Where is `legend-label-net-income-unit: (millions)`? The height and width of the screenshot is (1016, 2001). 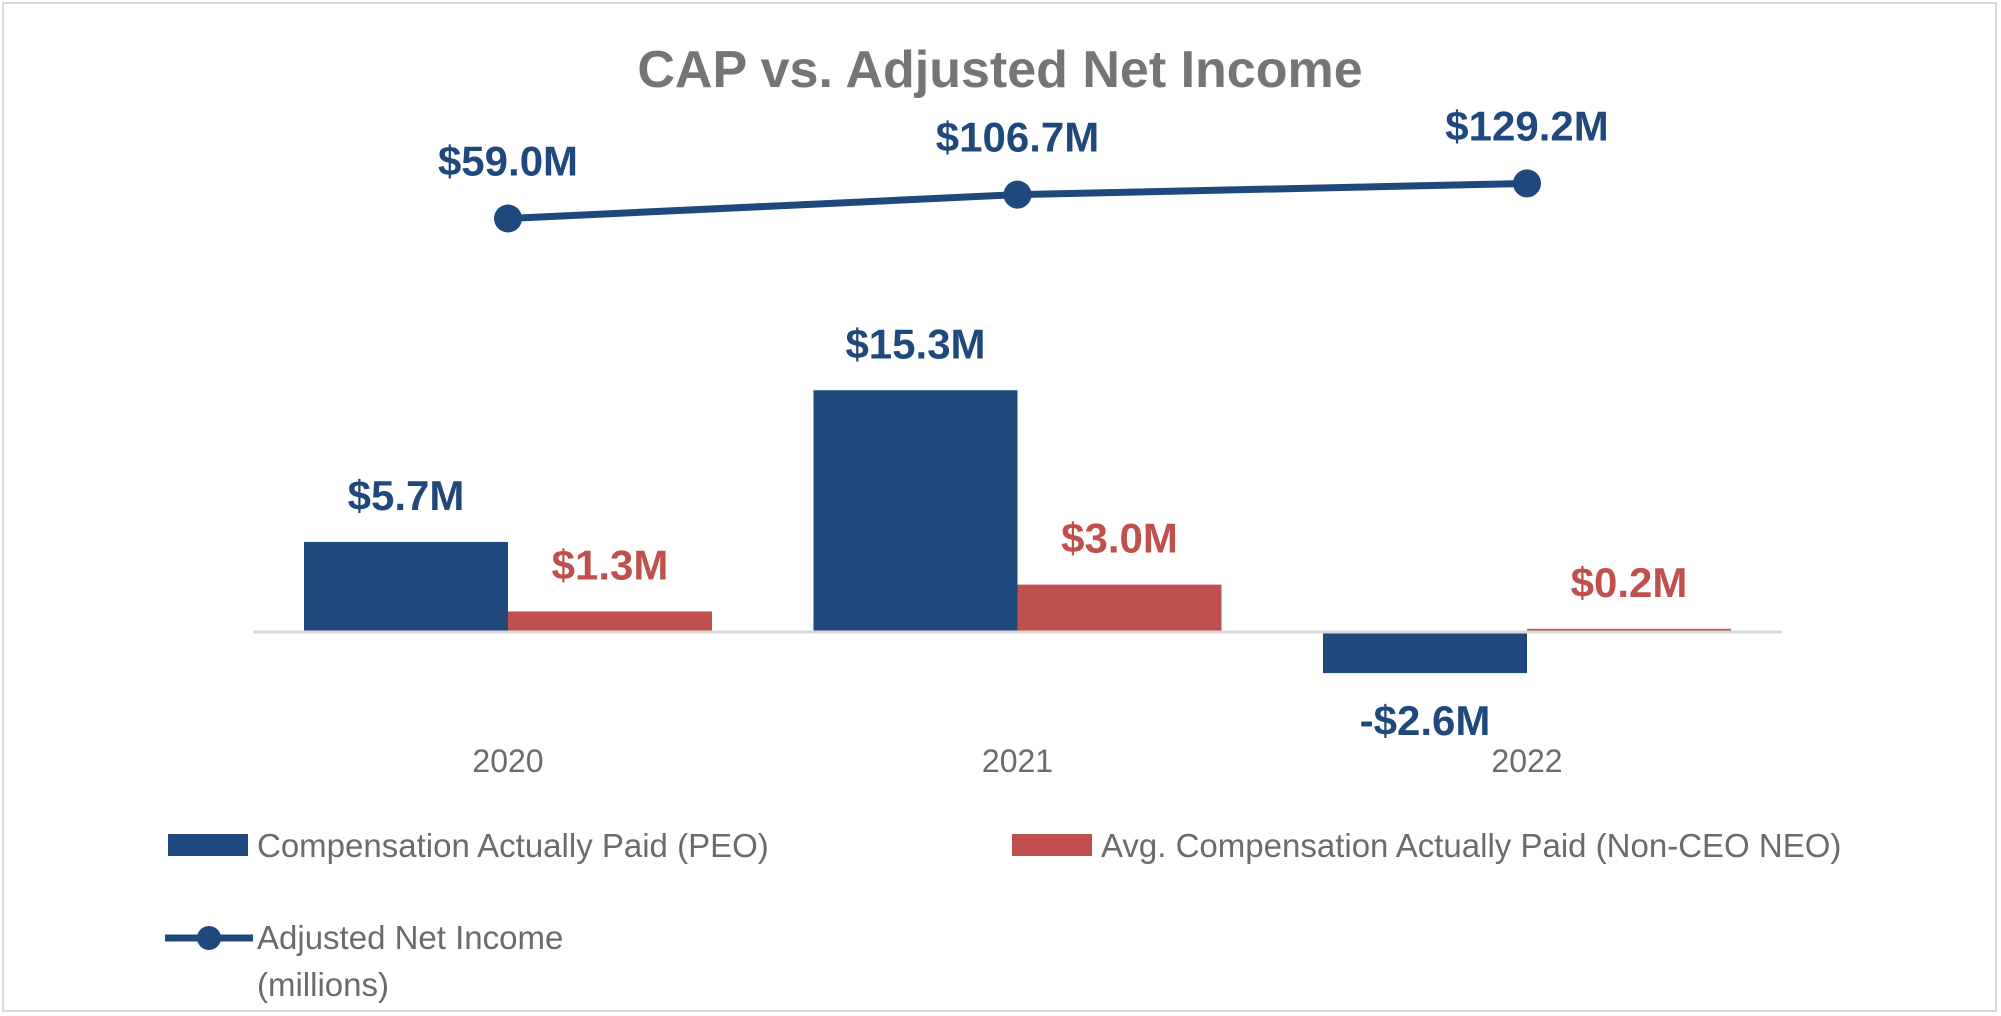 legend-label-net-income-unit: (millions) is located at coordinates (323, 984).